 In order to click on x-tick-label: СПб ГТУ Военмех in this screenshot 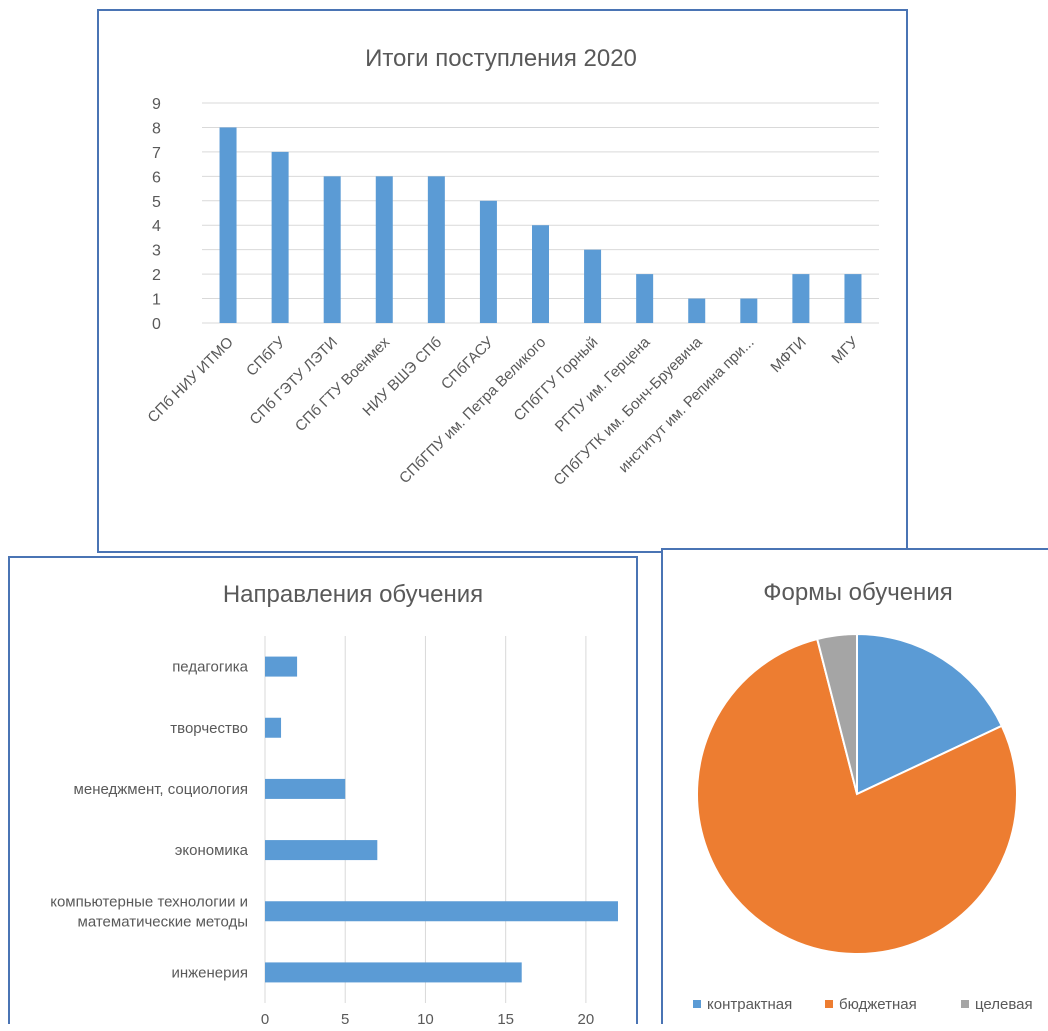, I will do `click(343, 384)`.